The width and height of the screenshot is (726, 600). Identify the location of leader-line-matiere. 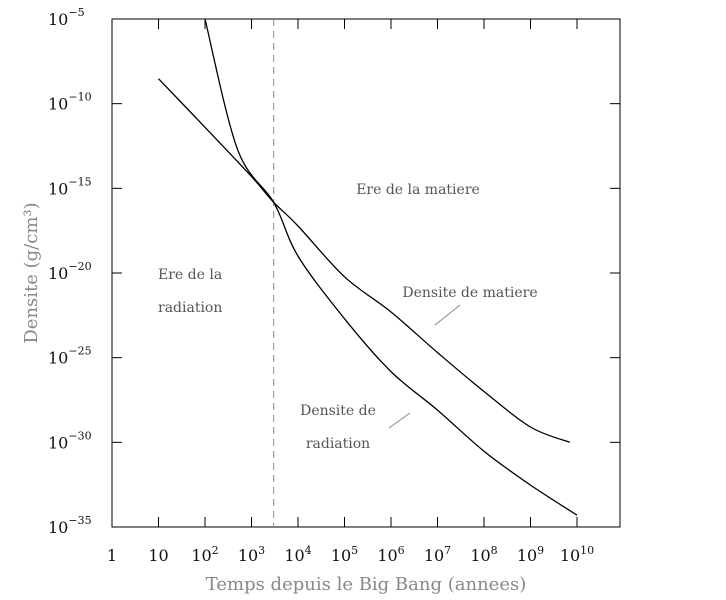
(447, 315).